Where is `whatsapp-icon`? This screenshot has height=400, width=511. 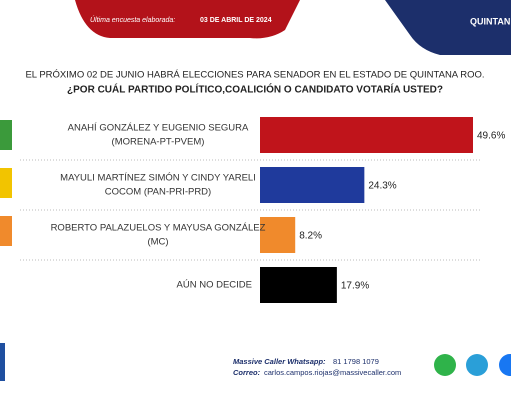 whatsapp-icon is located at coordinates (445, 365).